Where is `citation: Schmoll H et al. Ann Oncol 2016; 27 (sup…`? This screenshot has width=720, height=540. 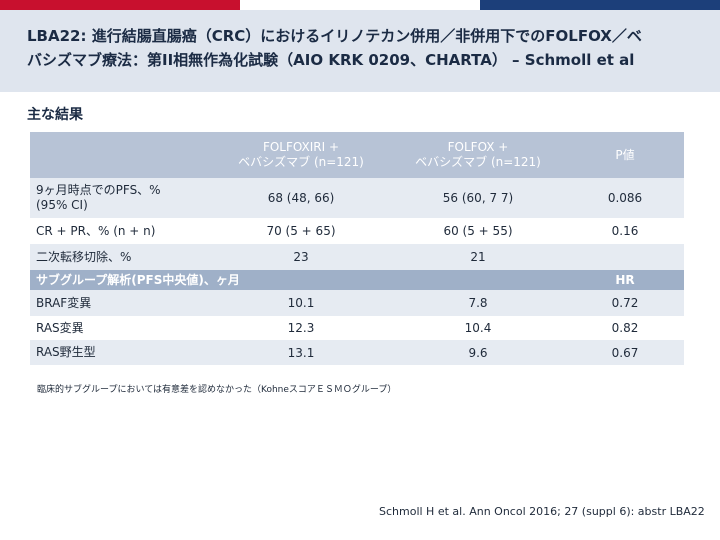
citation: Schmoll H et al. Ann Oncol 2016; 27 (sup… is located at coordinates (542, 511).